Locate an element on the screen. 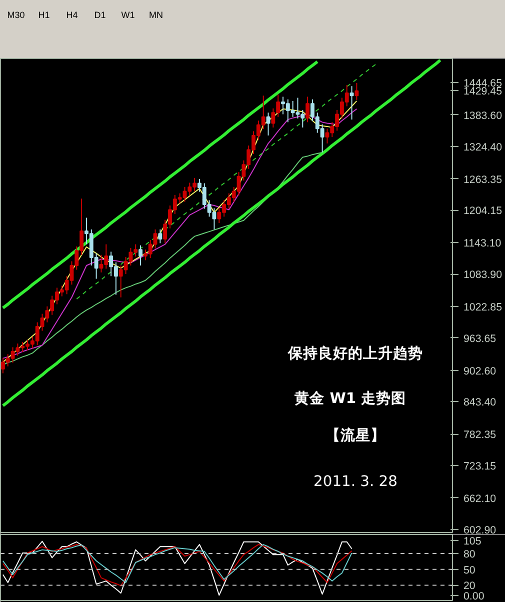 This screenshot has width=505, height=602. y-tick-label: 20 is located at coordinates (470, 586).